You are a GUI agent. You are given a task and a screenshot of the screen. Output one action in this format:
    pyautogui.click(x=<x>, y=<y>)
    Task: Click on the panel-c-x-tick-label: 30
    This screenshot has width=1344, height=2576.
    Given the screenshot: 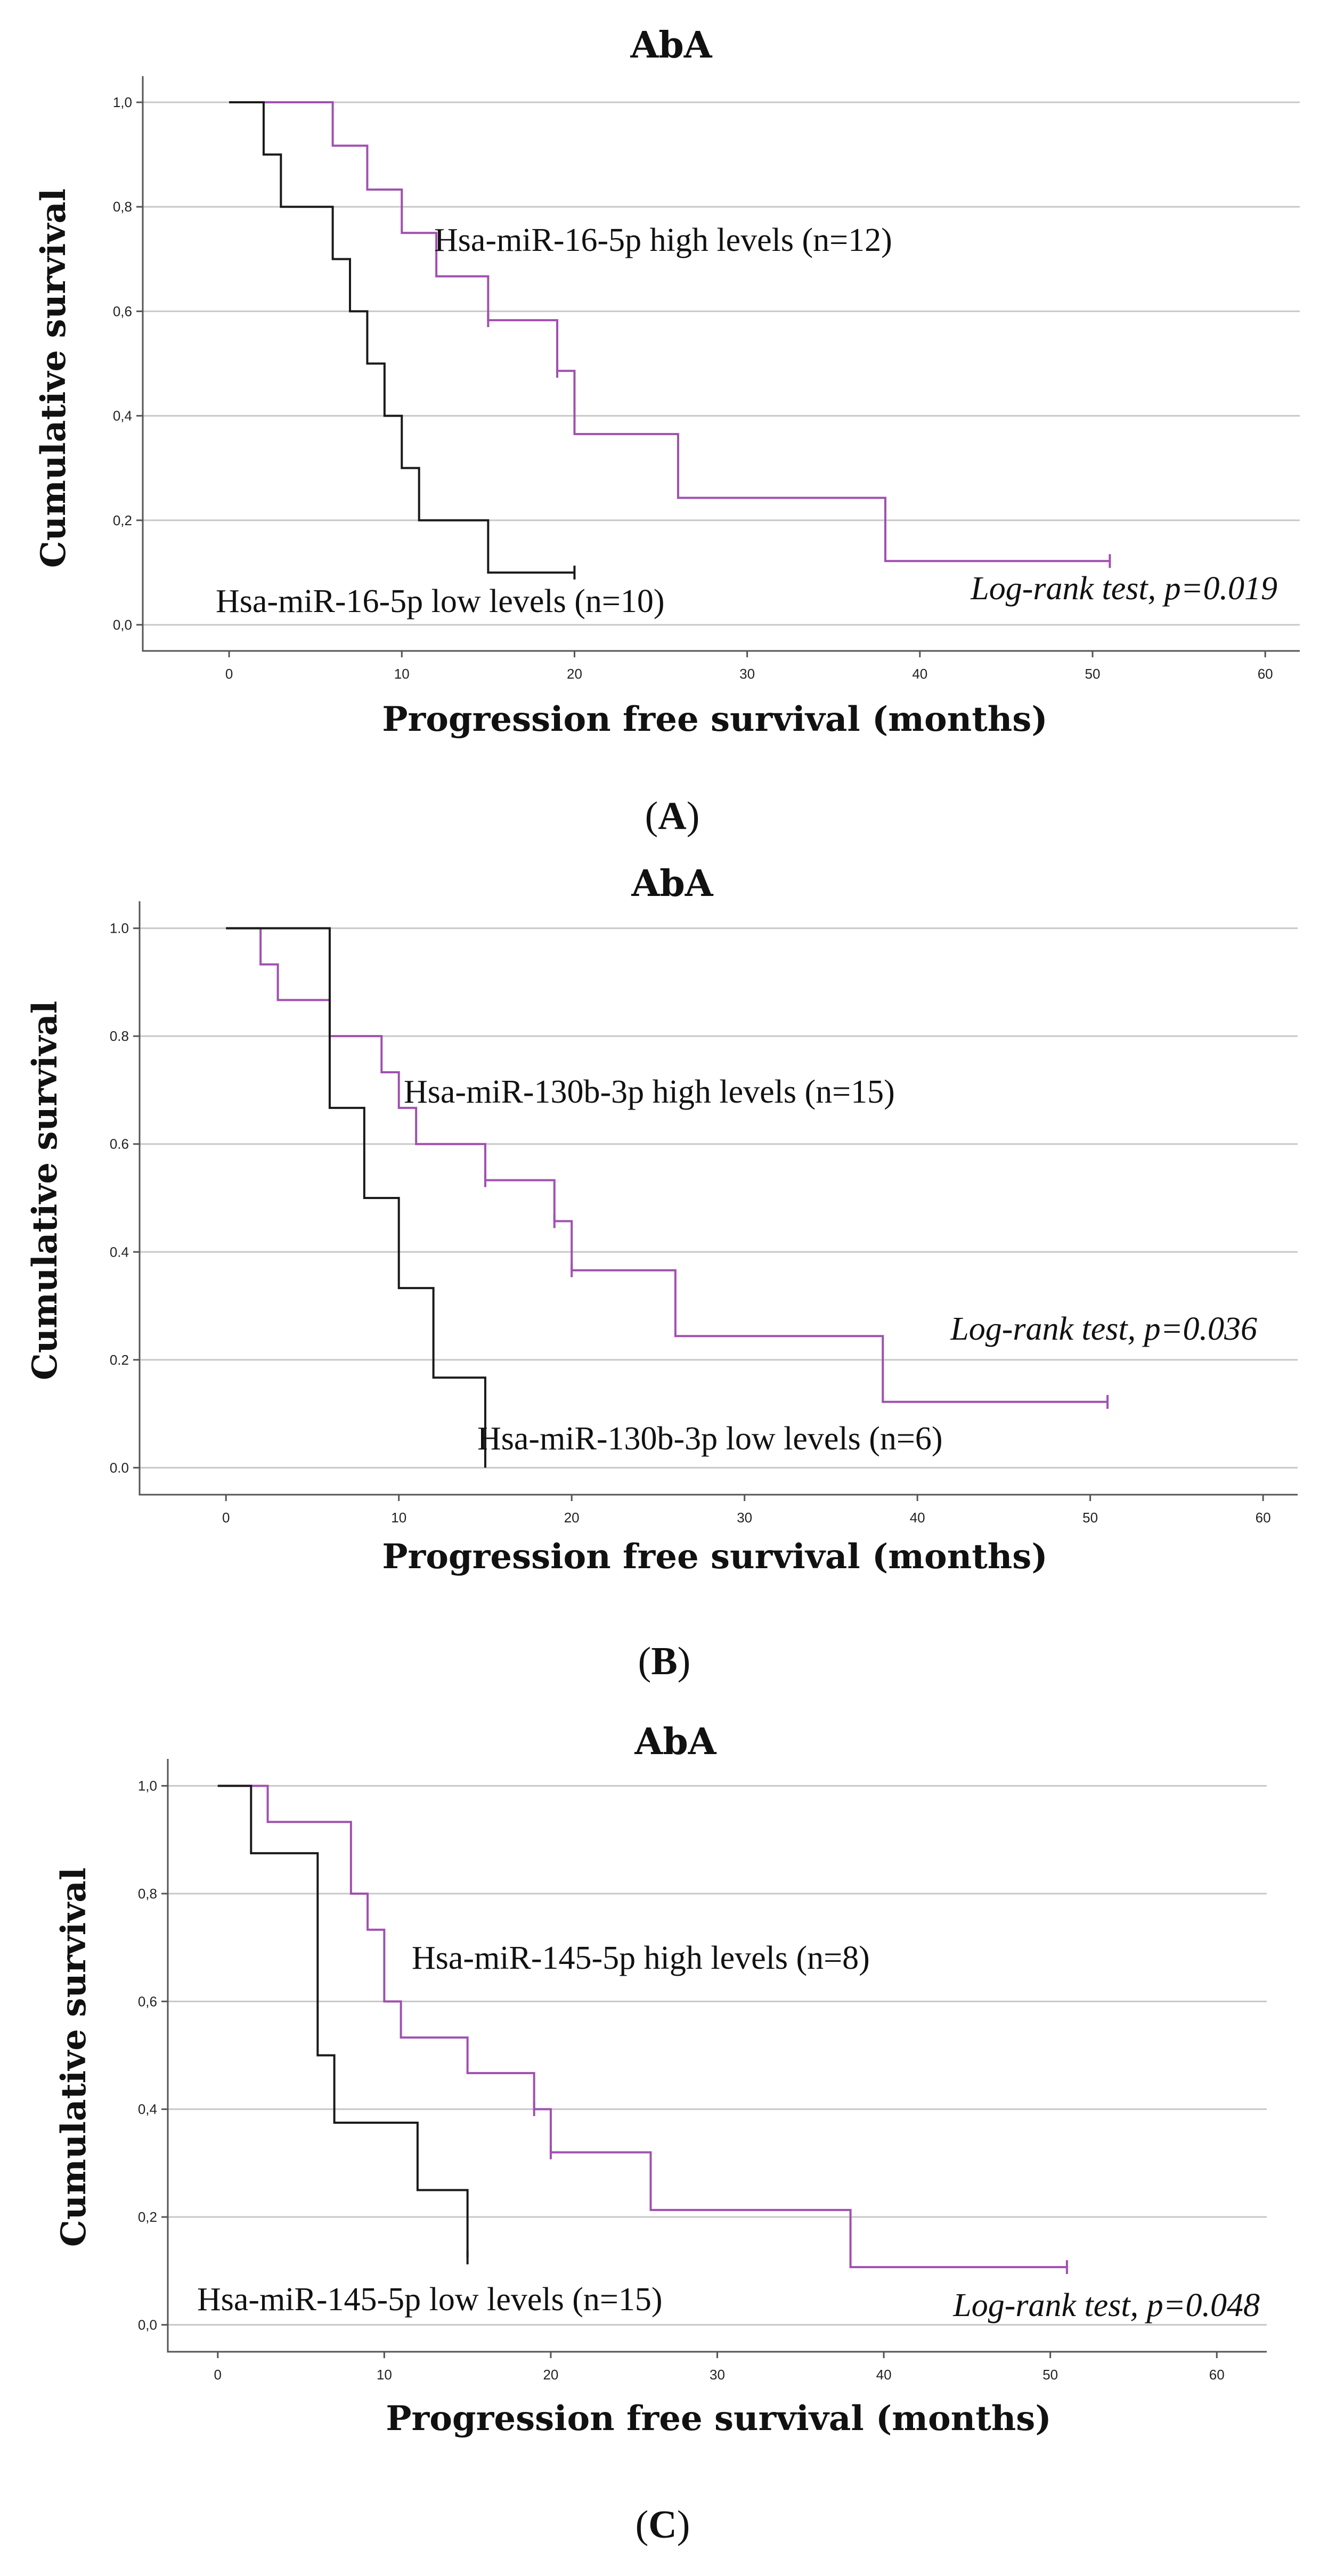 What is the action you would take?
    pyautogui.click(x=717, y=2375)
    